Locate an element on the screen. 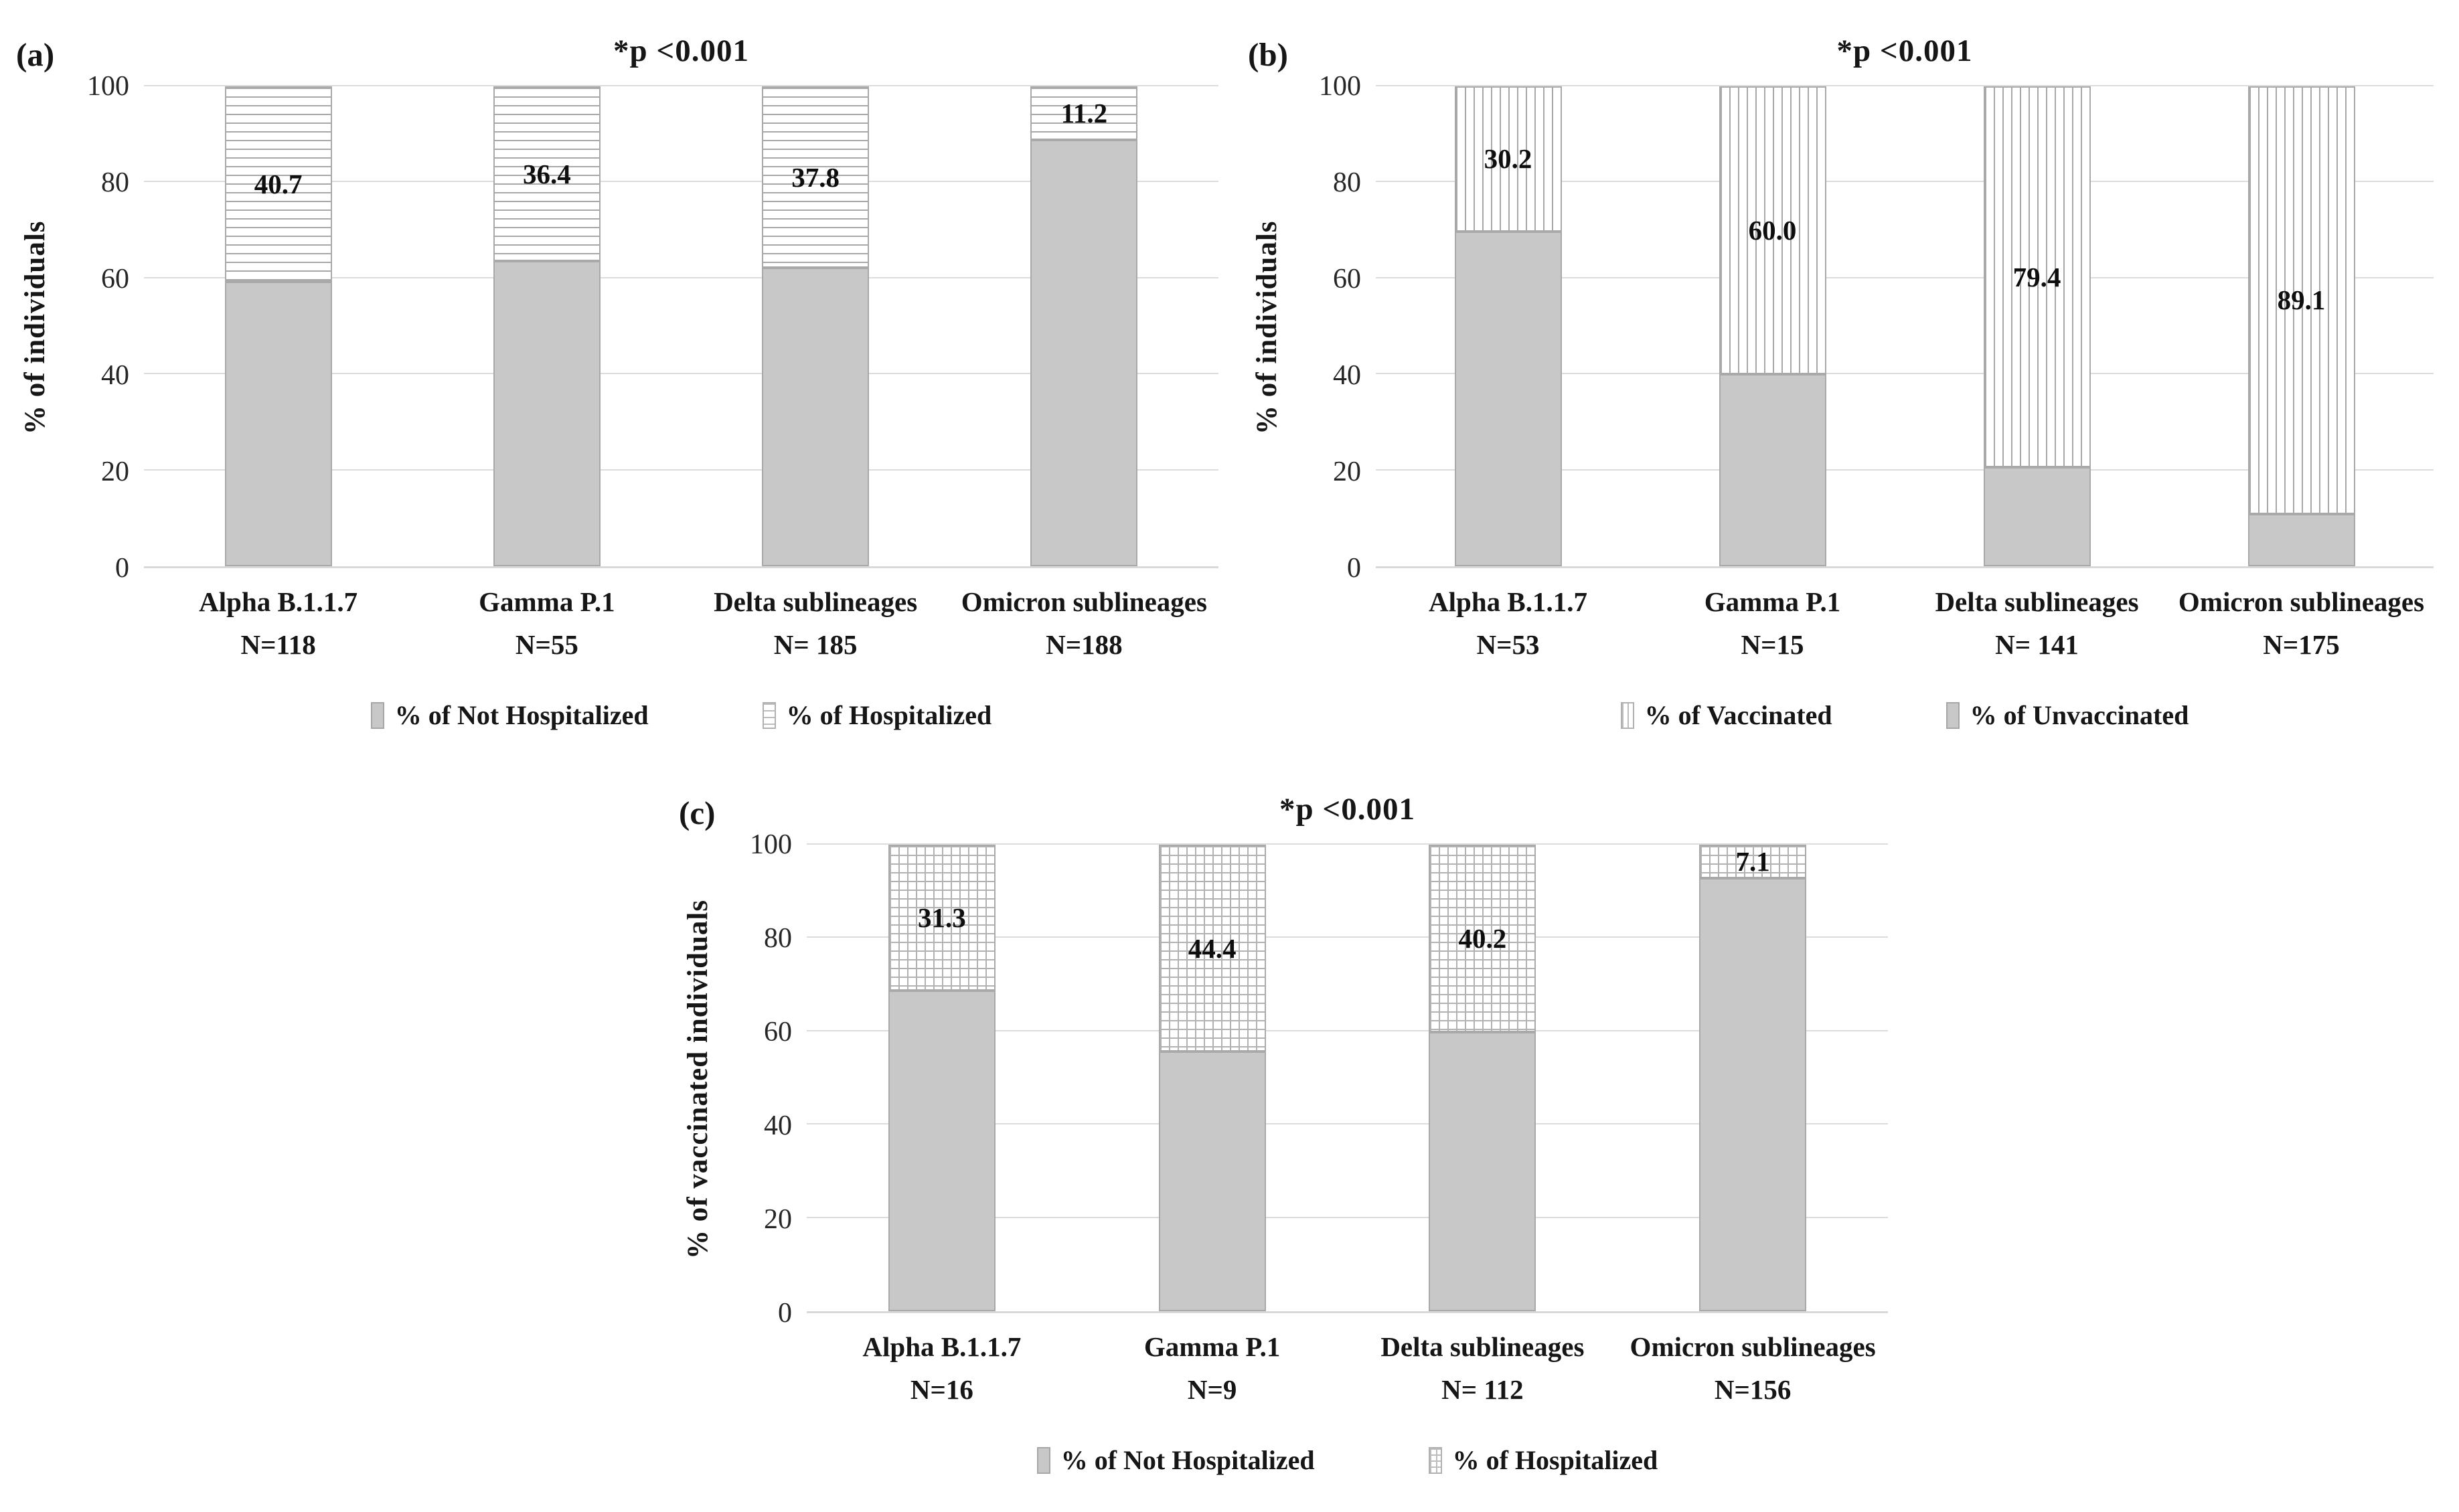  category-n-count: N= 185 is located at coordinates (816, 644).